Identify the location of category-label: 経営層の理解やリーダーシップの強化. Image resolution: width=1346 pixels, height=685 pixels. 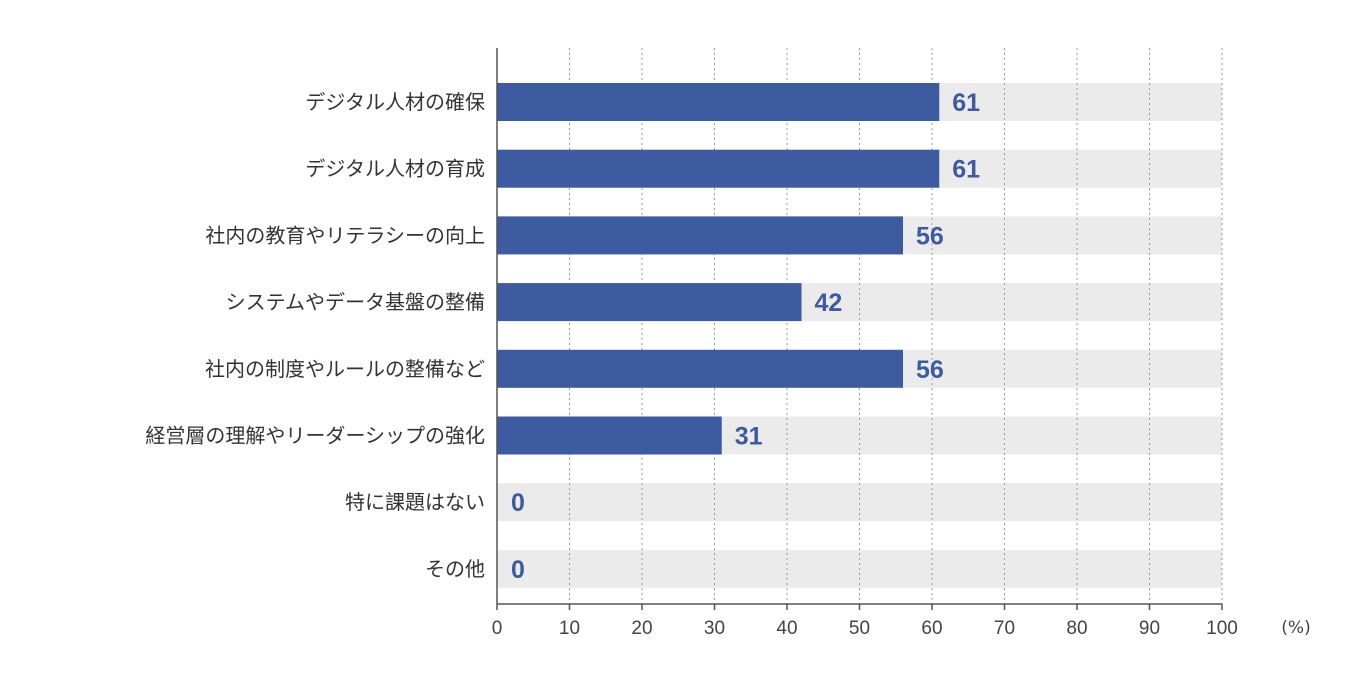
(315, 436).